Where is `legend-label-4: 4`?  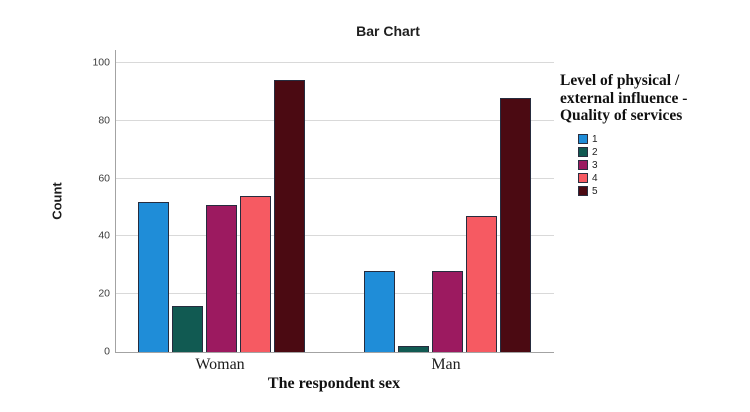
legend-label-4: 4 is located at coordinates (595, 178).